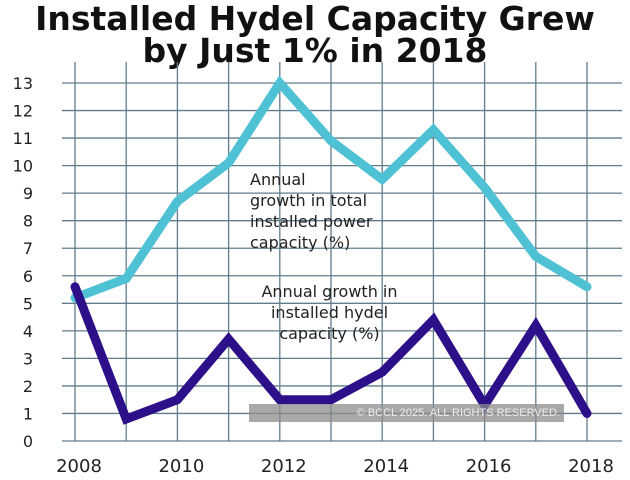 This screenshot has height=480, width=630. Describe the element at coordinates (28, 358) in the screenshot. I see `y-tick-label: 3` at that location.